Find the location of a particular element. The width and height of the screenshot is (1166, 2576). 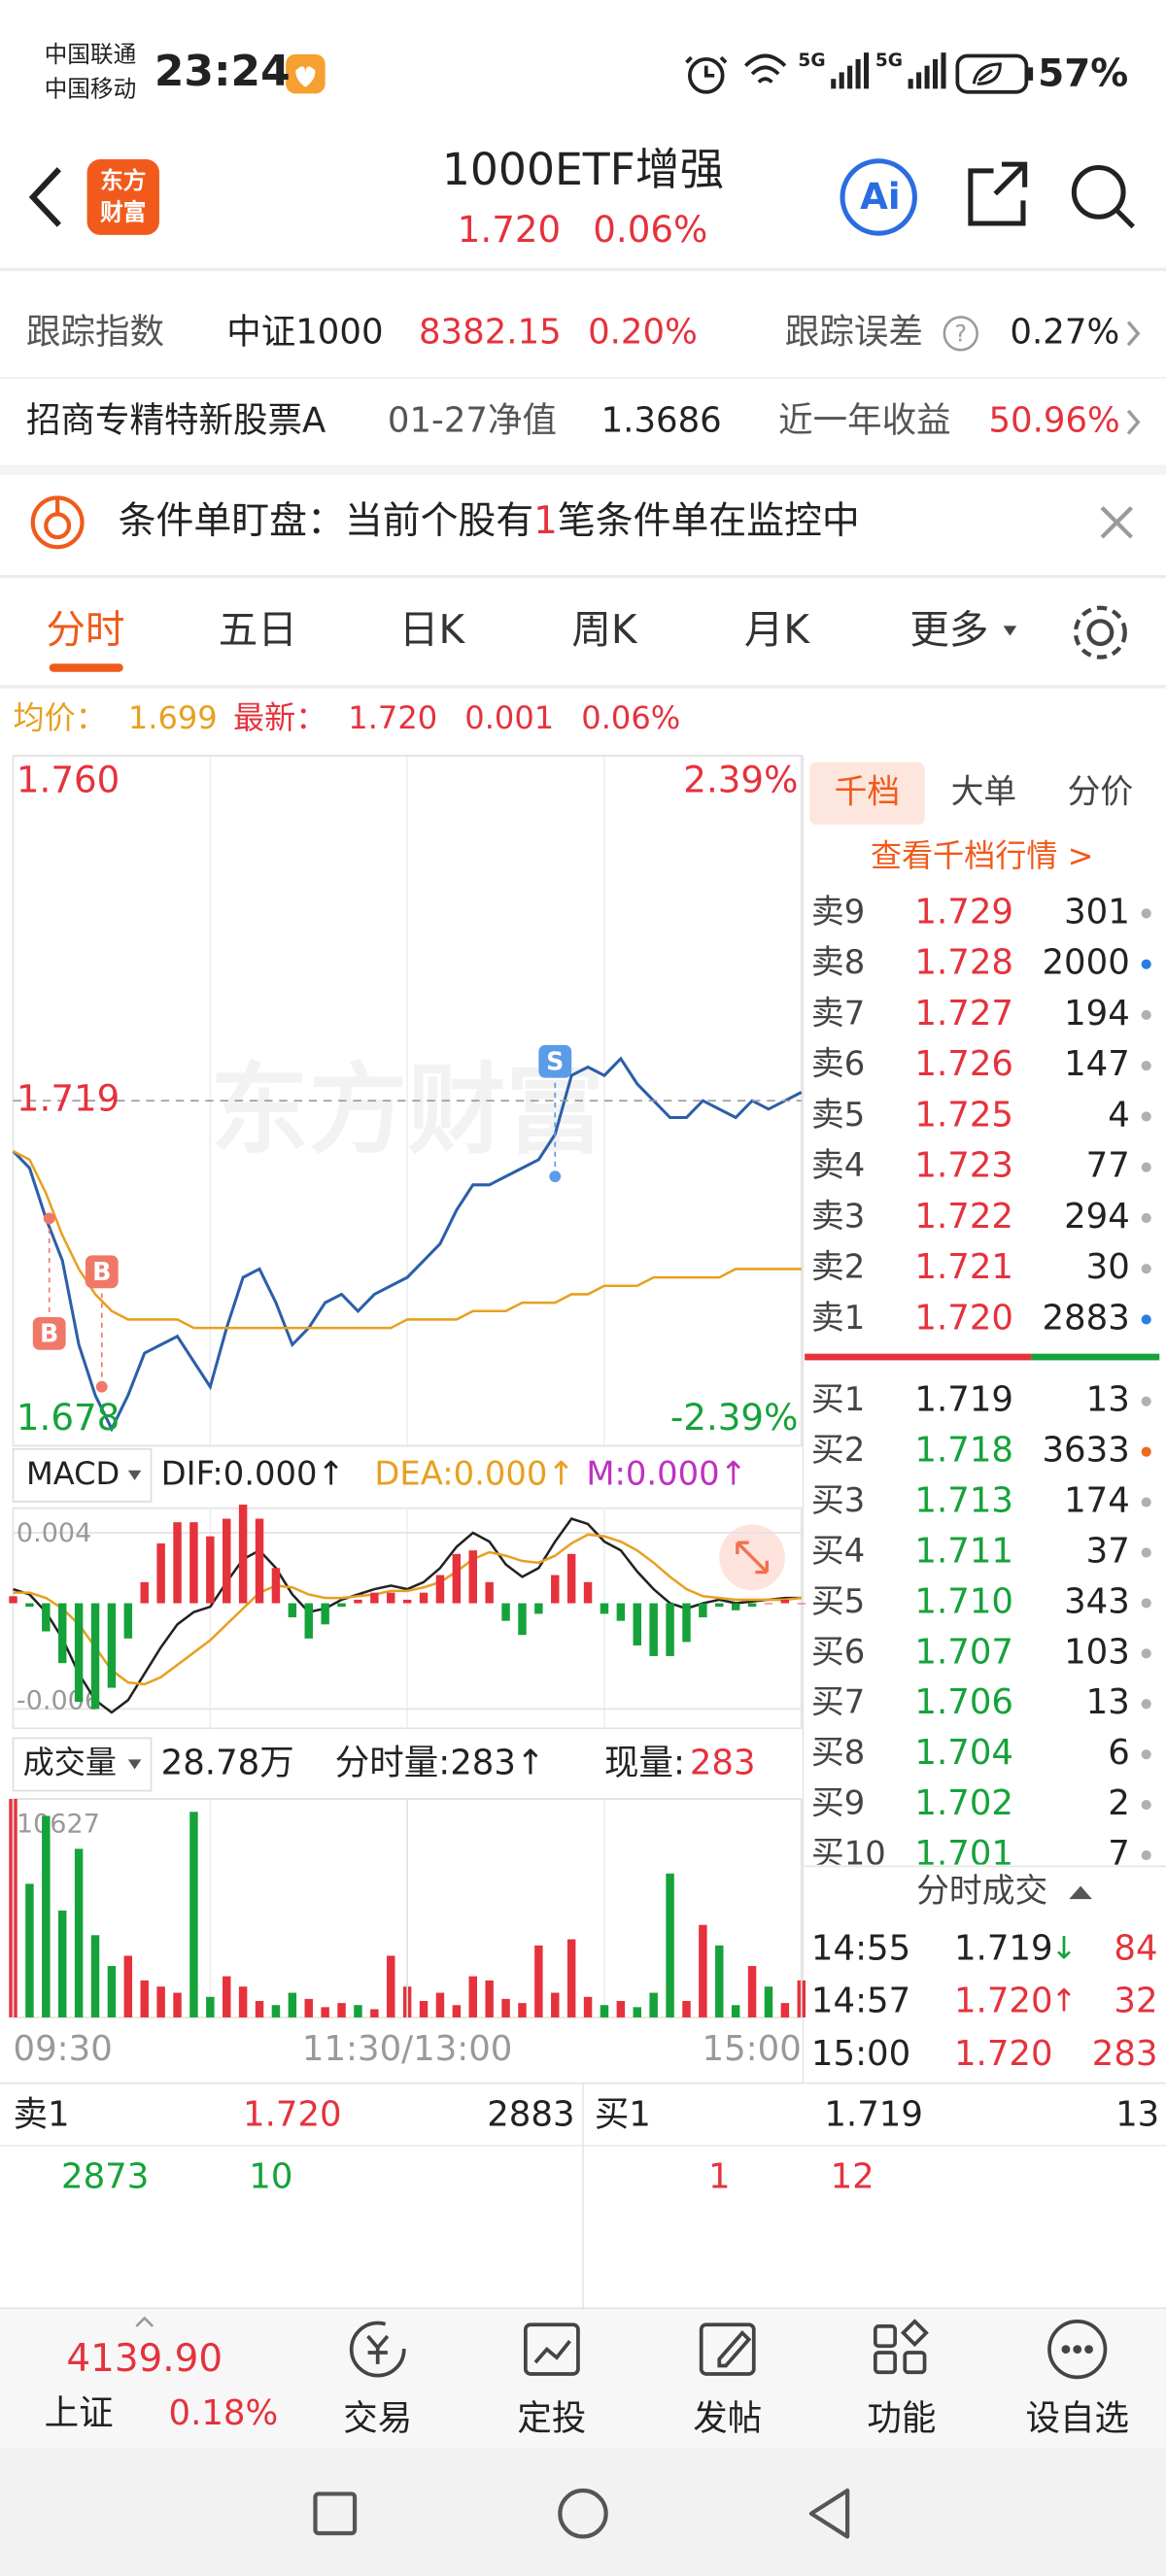

back-button is located at coordinates (44, 197).